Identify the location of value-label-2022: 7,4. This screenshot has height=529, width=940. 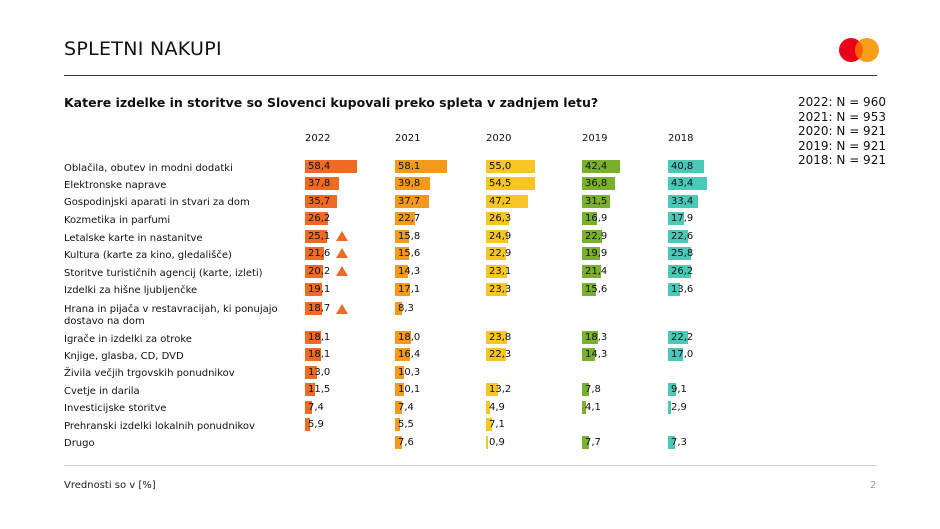
(316, 407).